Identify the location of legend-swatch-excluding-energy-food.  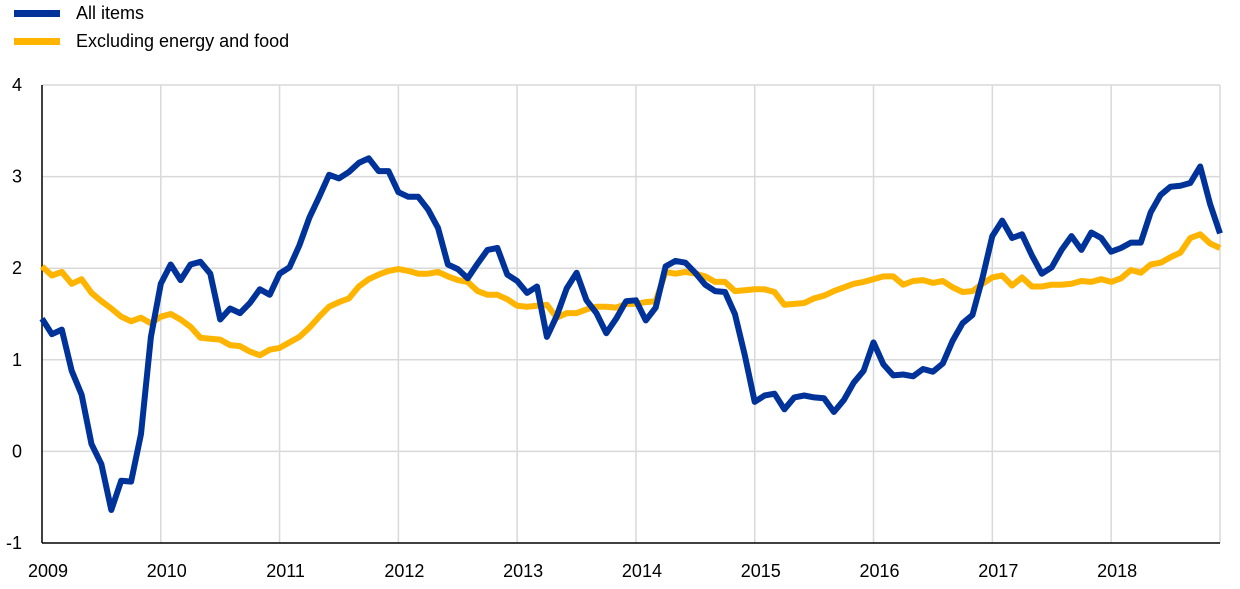
(37, 41).